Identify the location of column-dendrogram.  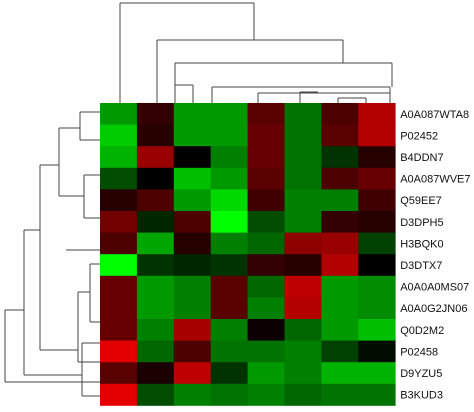
(256, 52).